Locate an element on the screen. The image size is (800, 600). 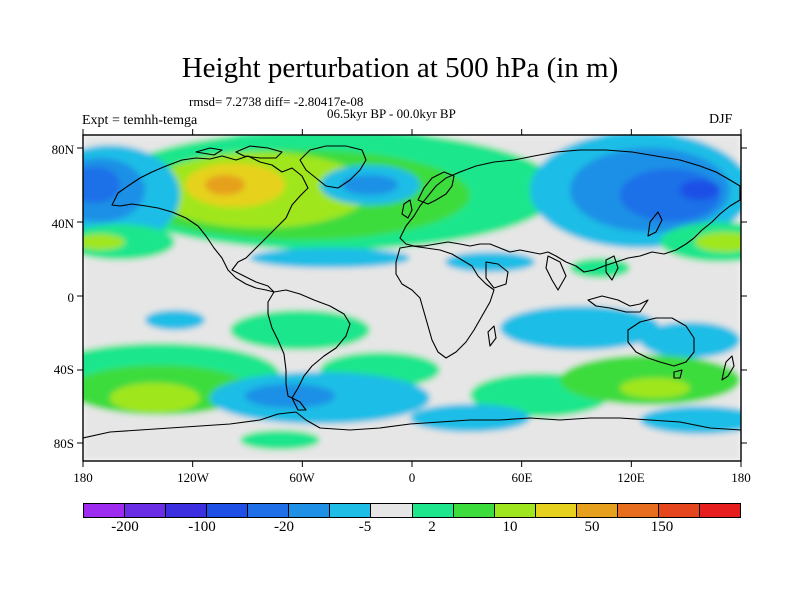
experiment-label: Expt = temhh-temga is located at coordinates (140, 120).